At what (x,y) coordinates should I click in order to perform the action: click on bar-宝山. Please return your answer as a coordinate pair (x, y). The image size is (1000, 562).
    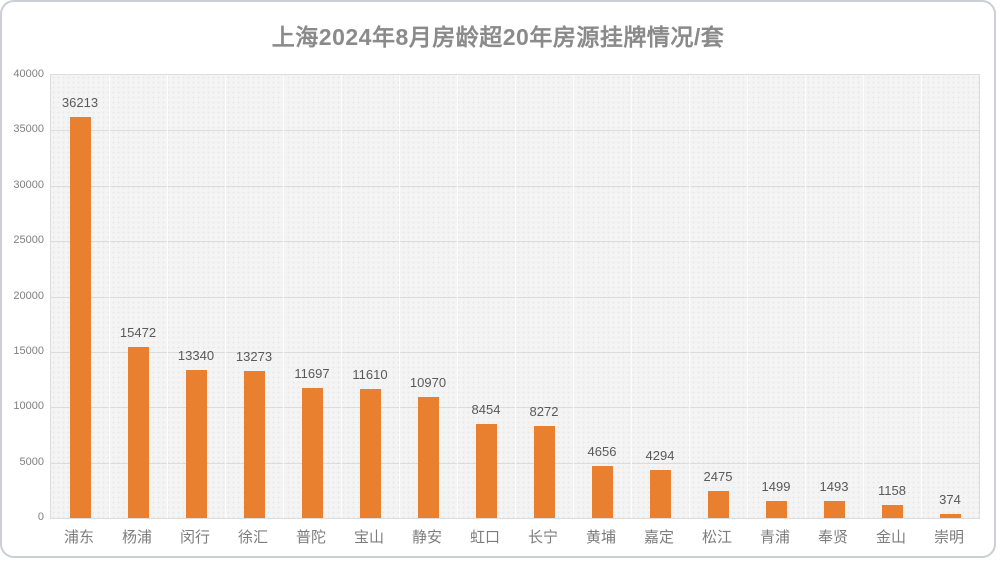
    Looking at the image, I should click on (370, 453).